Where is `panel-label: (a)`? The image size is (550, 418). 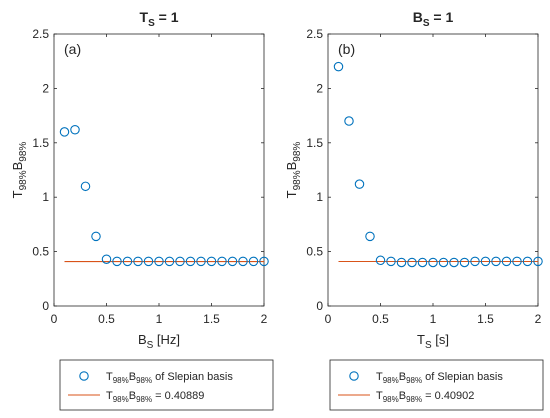 panel-label: (a) is located at coordinates (72, 49).